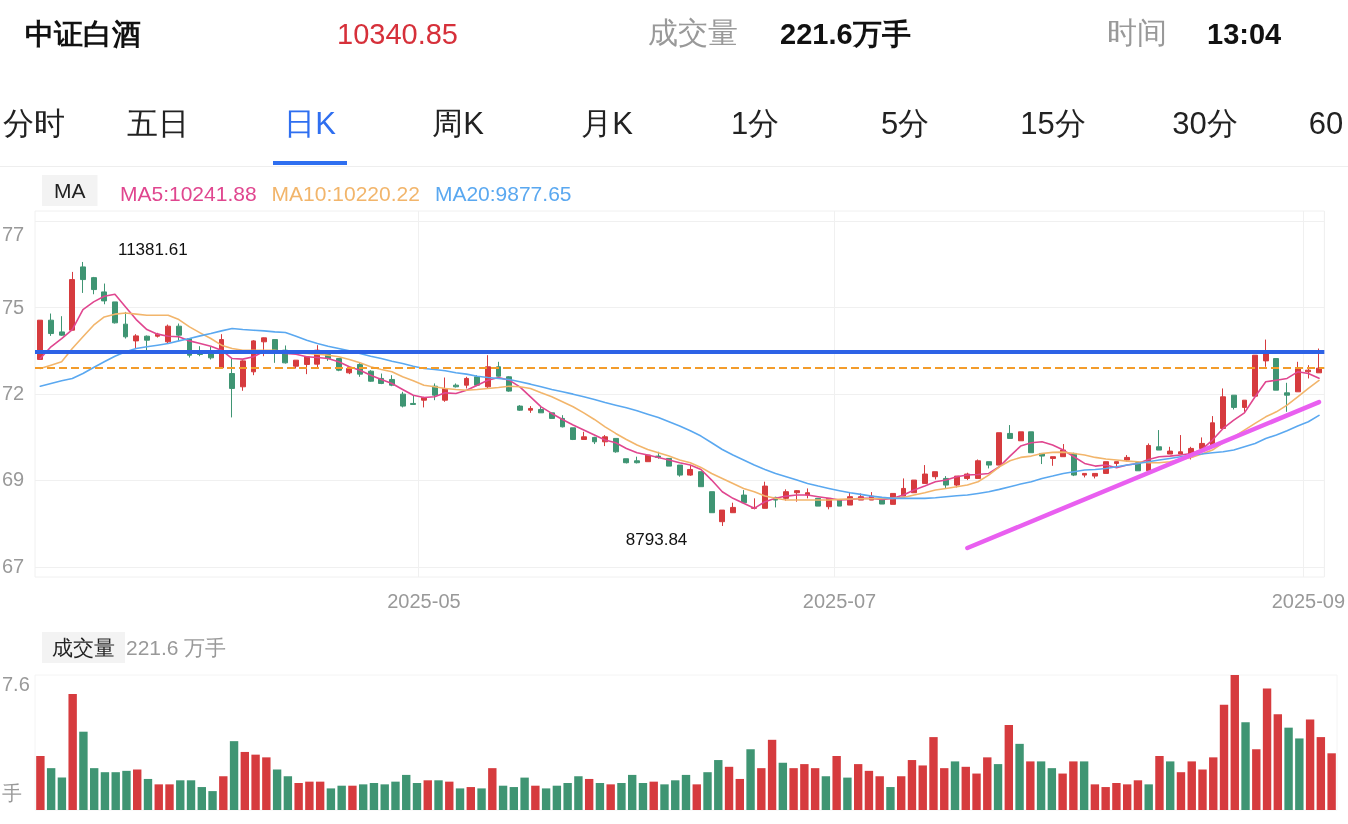  What do you see at coordinates (176, 647) in the screenshot?
I see `chart-subtitle: 221.6 万手` at bounding box center [176, 647].